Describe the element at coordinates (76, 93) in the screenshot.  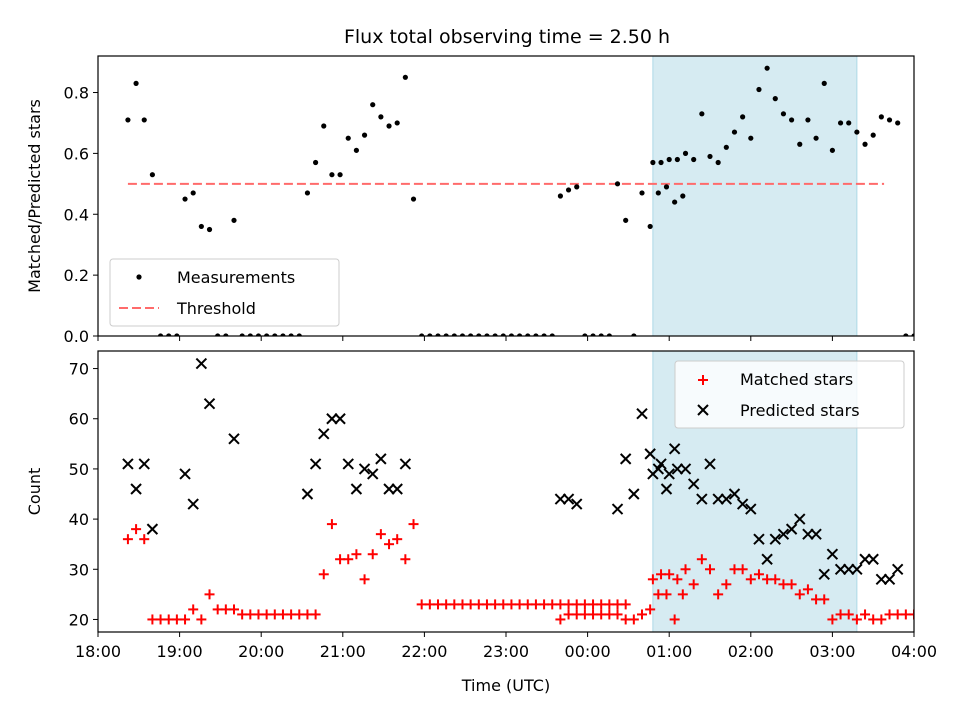
I see `y-tick-label: 0.8` at that location.